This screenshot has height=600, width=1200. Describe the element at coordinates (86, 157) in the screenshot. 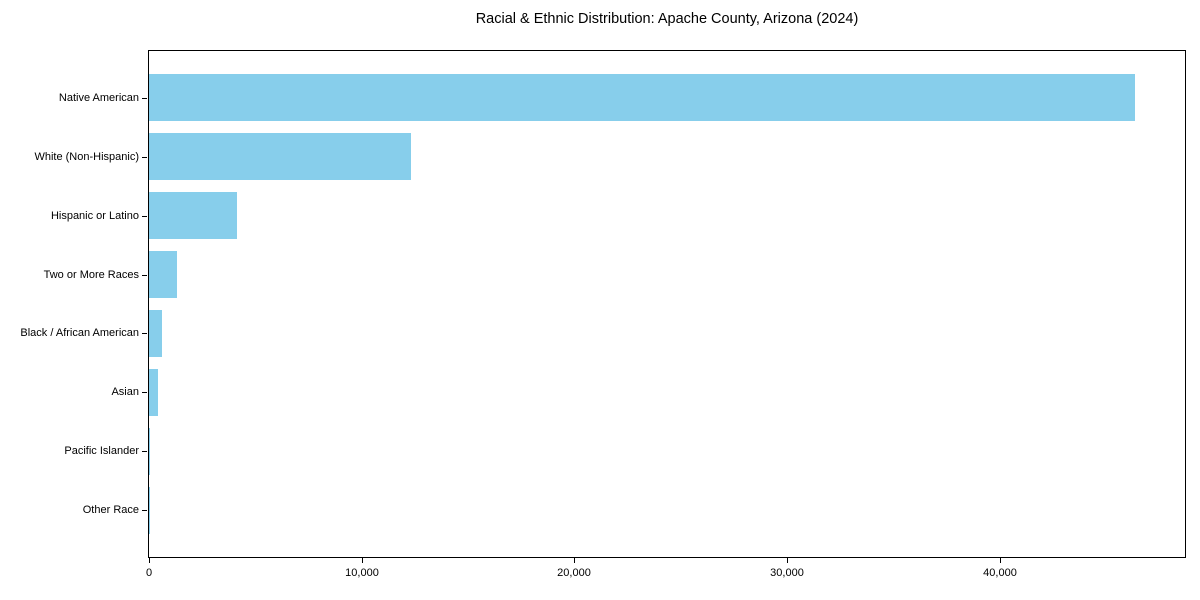

I see `y-tick-label-white-non-hispanic: White (Non-Hispanic)` at that location.